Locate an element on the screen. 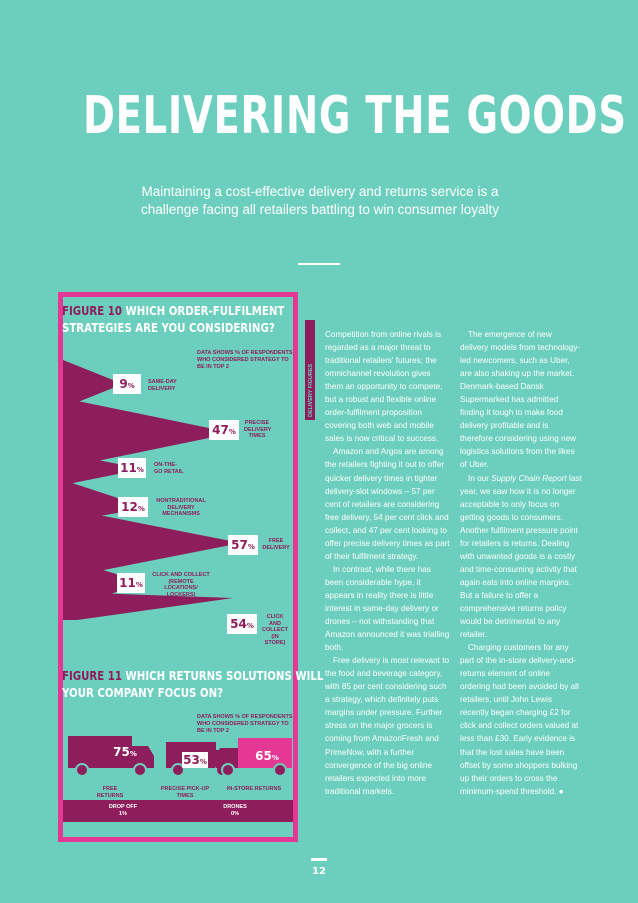 This screenshot has height=903, width=638. truck-in-store is located at coordinates (254, 757).